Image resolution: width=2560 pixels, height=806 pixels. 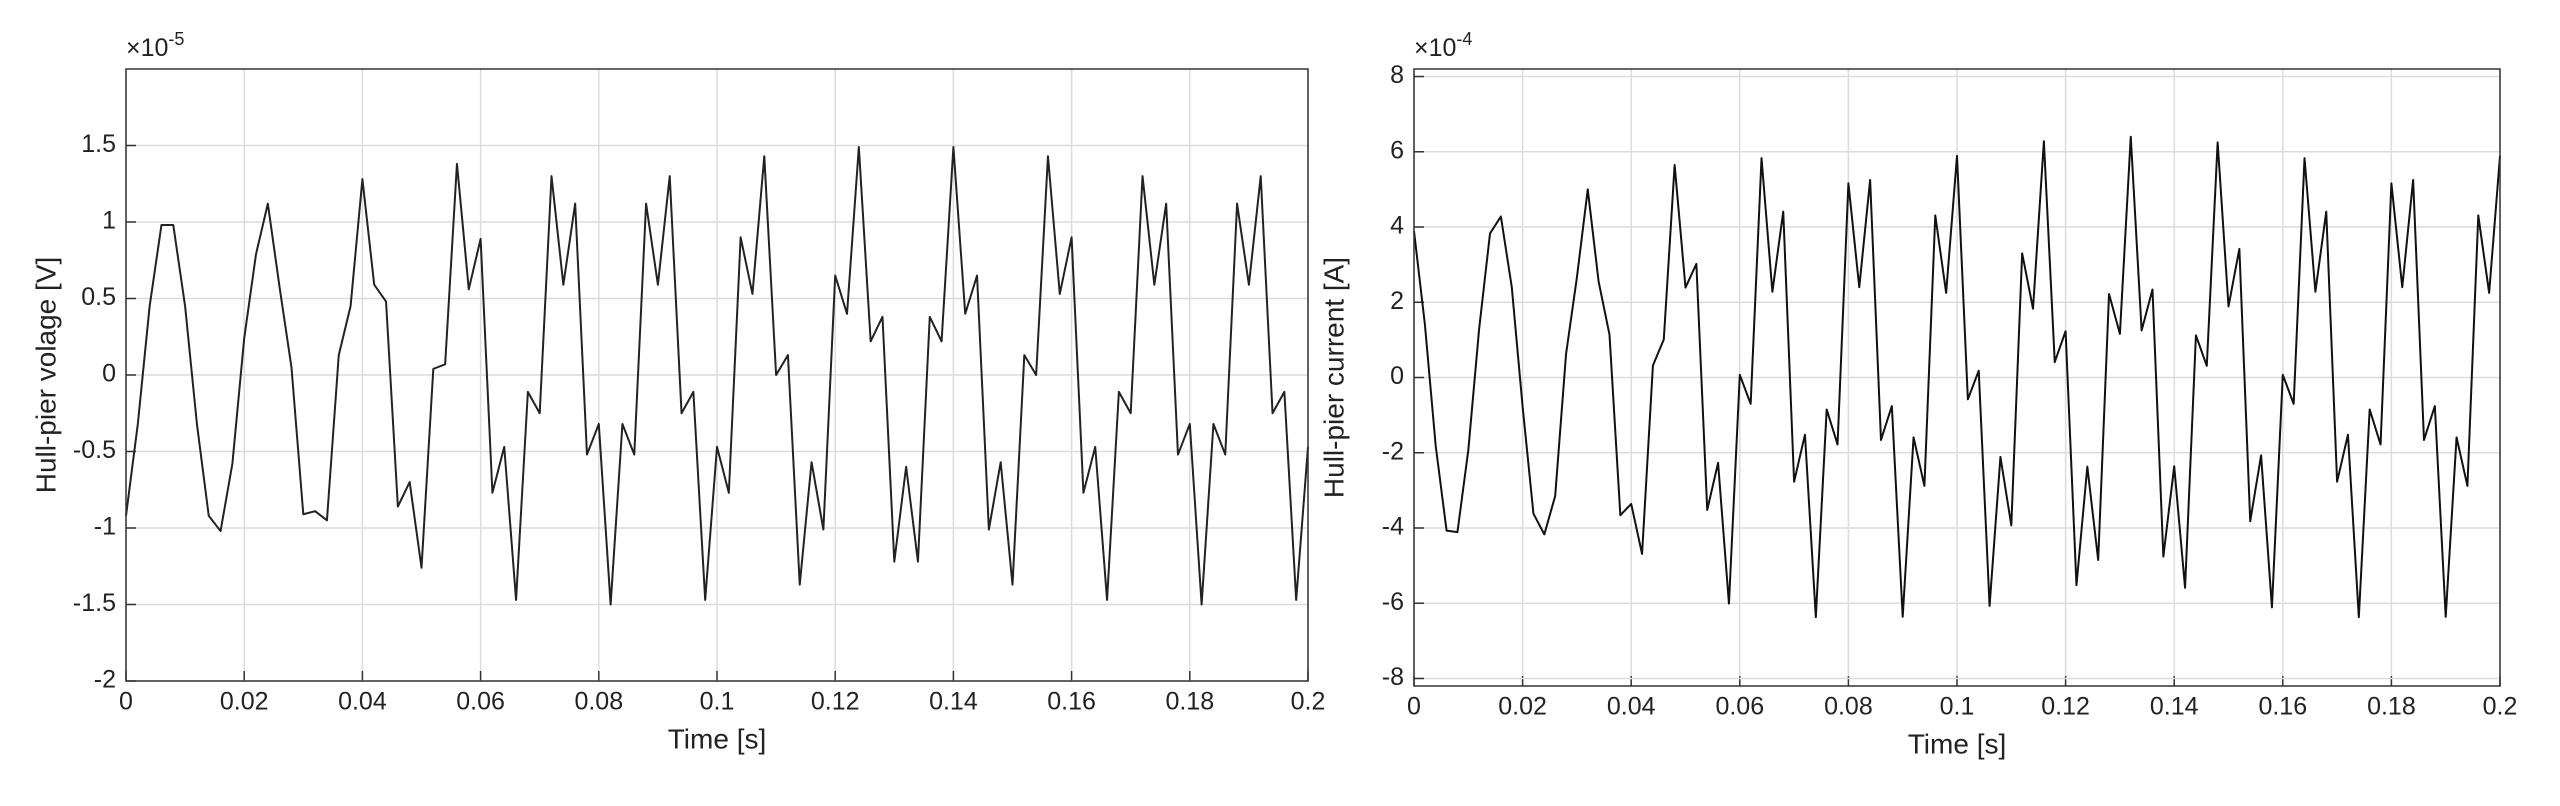 What do you see at coordinates (1397, 150) in the screenshot?
I see `y-tick-label: 6` at bounding box center [1397, 150].